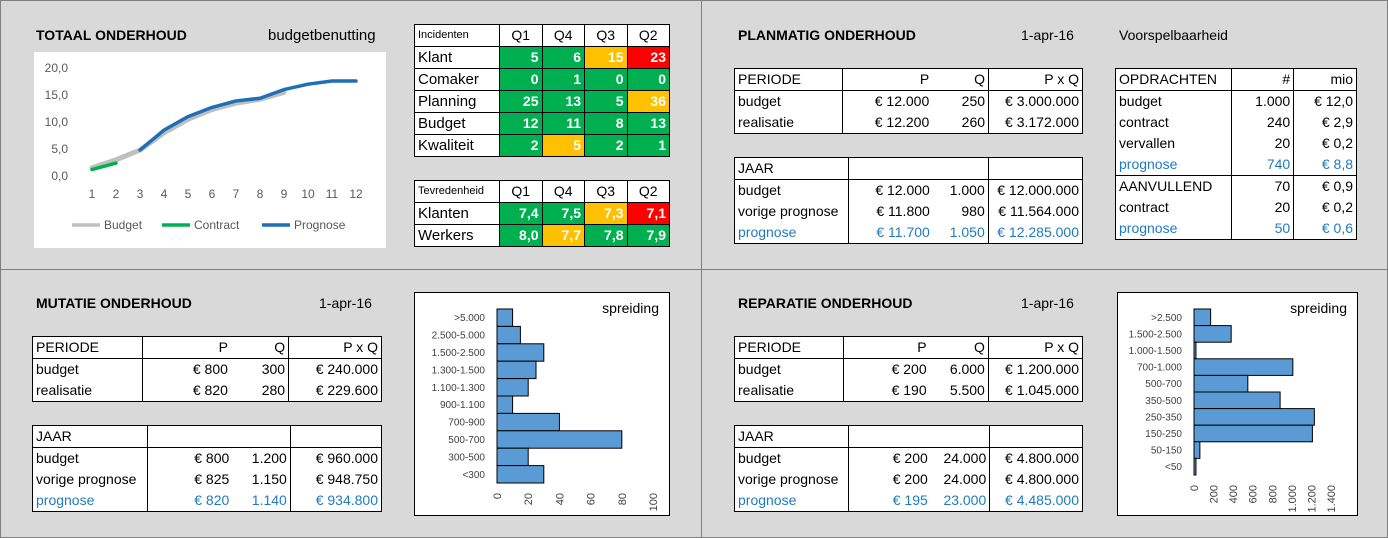  What do you see at coordinates (973, 101) in the screenshot?
I see `table-cell: 250` at bounding box center [973, 101].